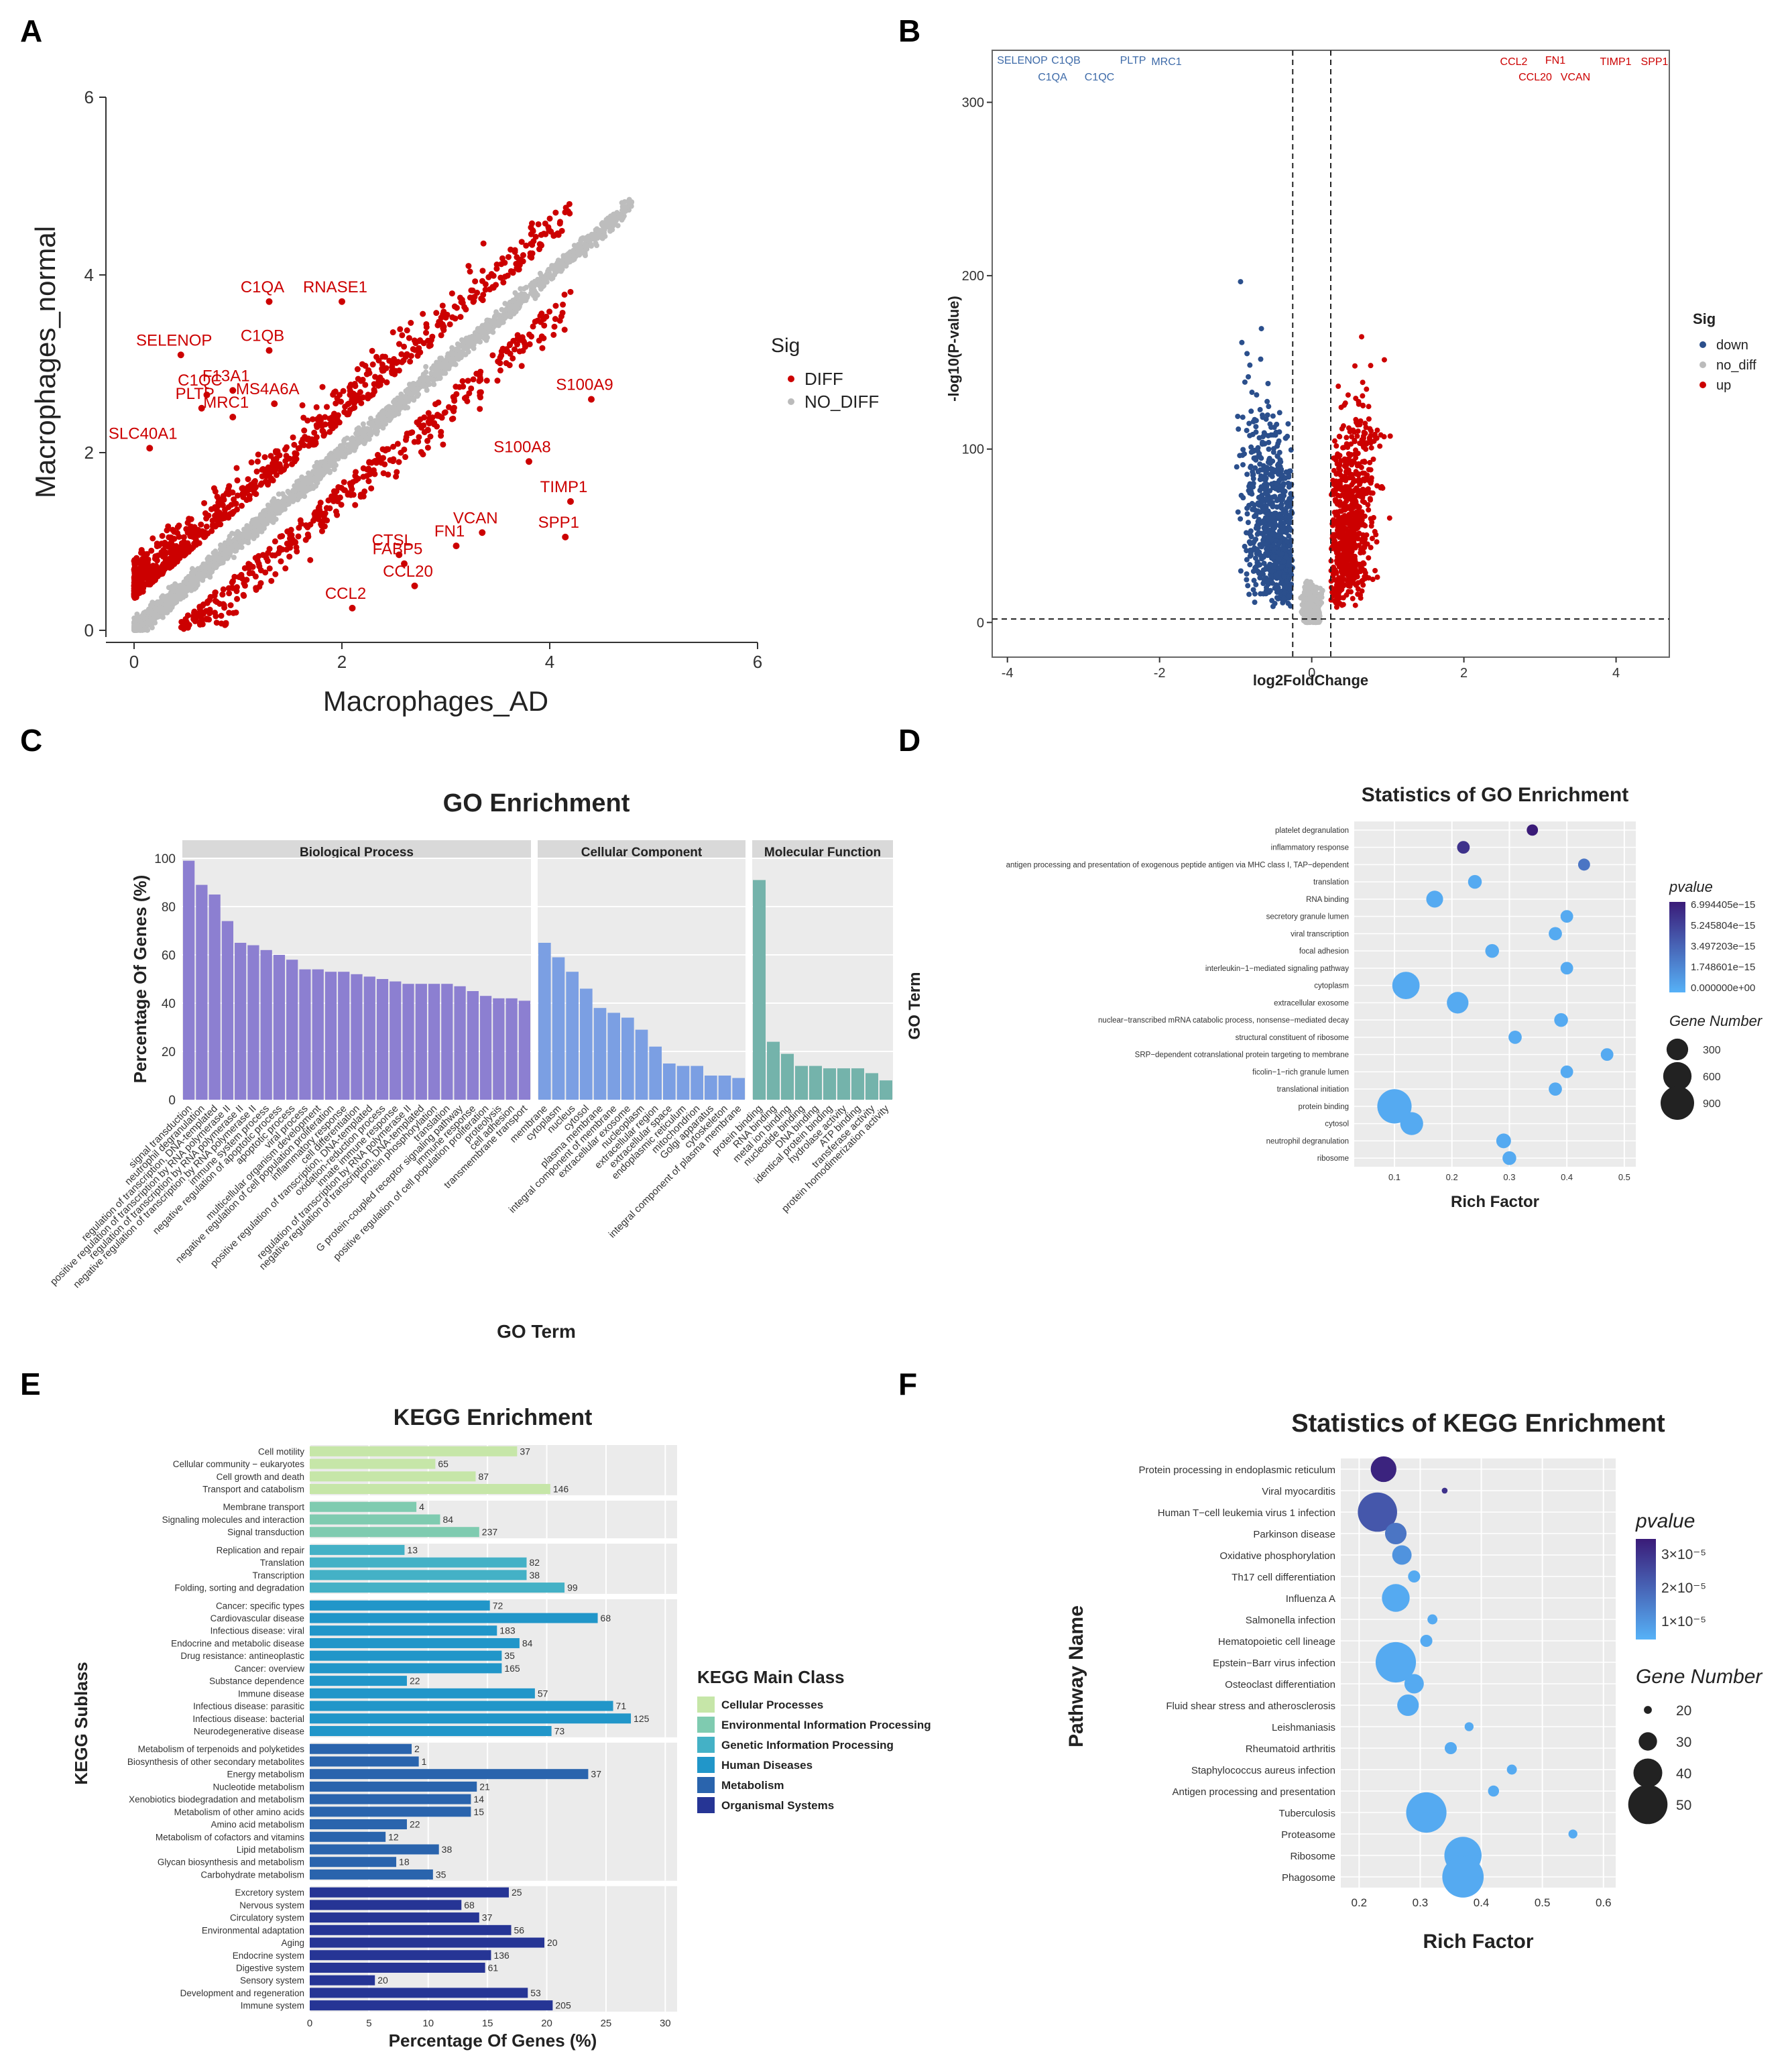 The width and height of the screenshot is (1792, 2070). Describe the element at coordinates (785, 346) in the screenshot. I see `panelA-legend-title: Sig` at that location.